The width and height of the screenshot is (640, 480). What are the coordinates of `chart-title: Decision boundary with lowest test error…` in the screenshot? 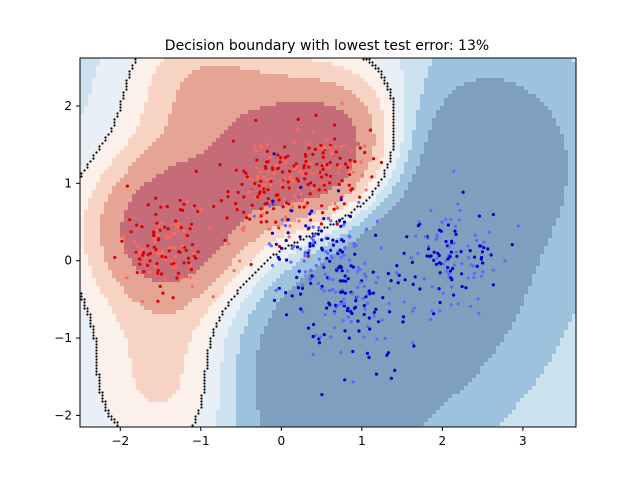 It's located at (327, 46).